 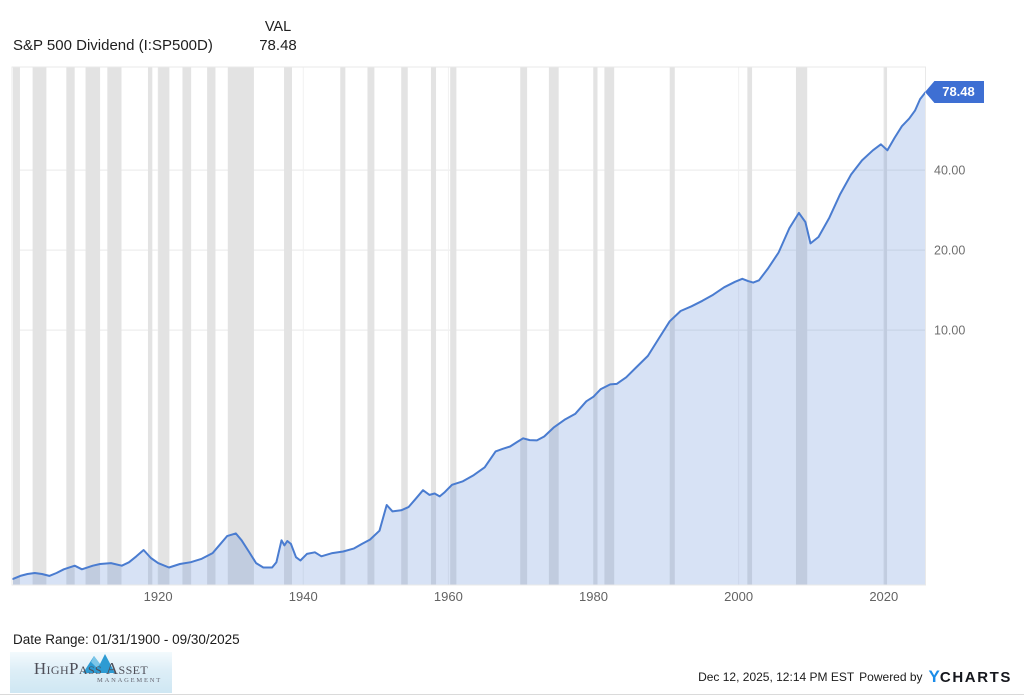 What do you see at coordinates (934, 676) in the screenshot?
I see `ycharts-logo-y: Y` at bounding box center [934, 676].